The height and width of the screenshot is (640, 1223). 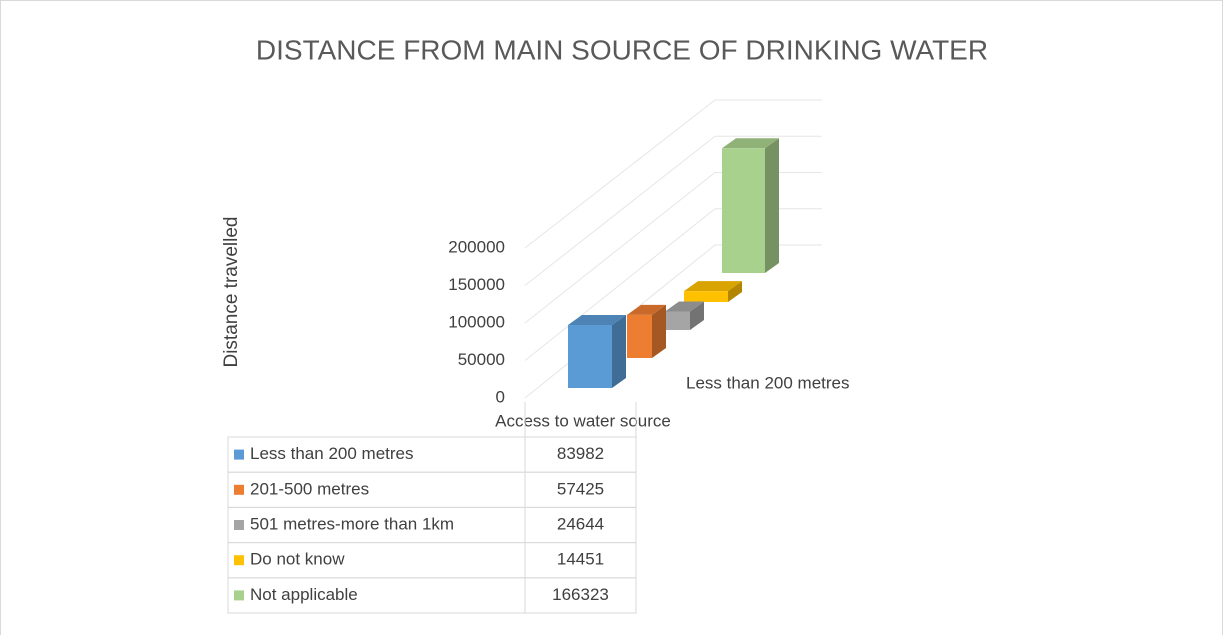 I want to click on table-value: 83982, so click(x=580, y=453).